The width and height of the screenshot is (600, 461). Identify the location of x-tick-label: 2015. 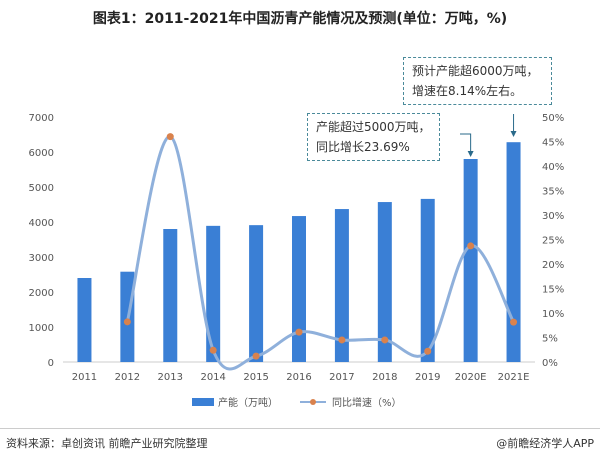
(255, 377).